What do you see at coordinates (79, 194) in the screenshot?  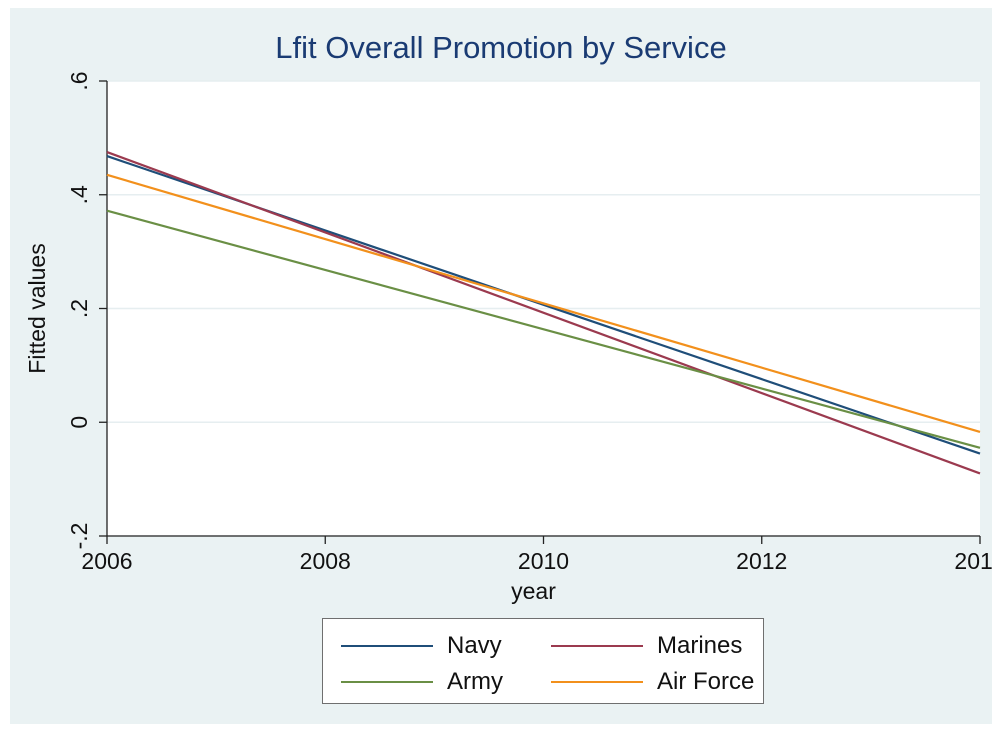 I see `y-tick-label-3: .4` at bounding box center [79, 194].